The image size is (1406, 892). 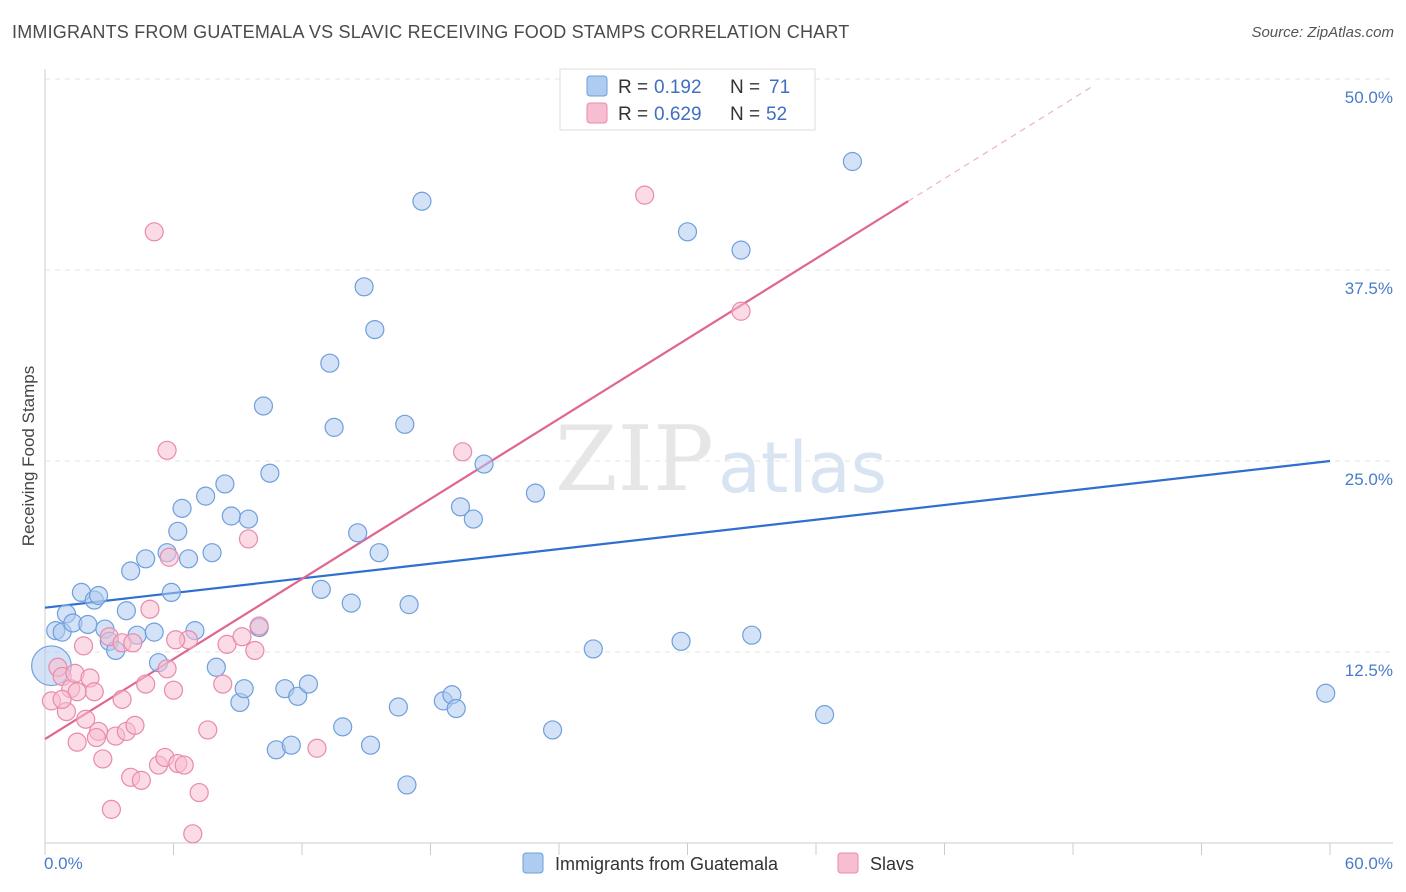 What do you see at coordinates (1001, 143) in the screenshot?
I see `slavs-trend-extension` at bounding box center [1001, 143].